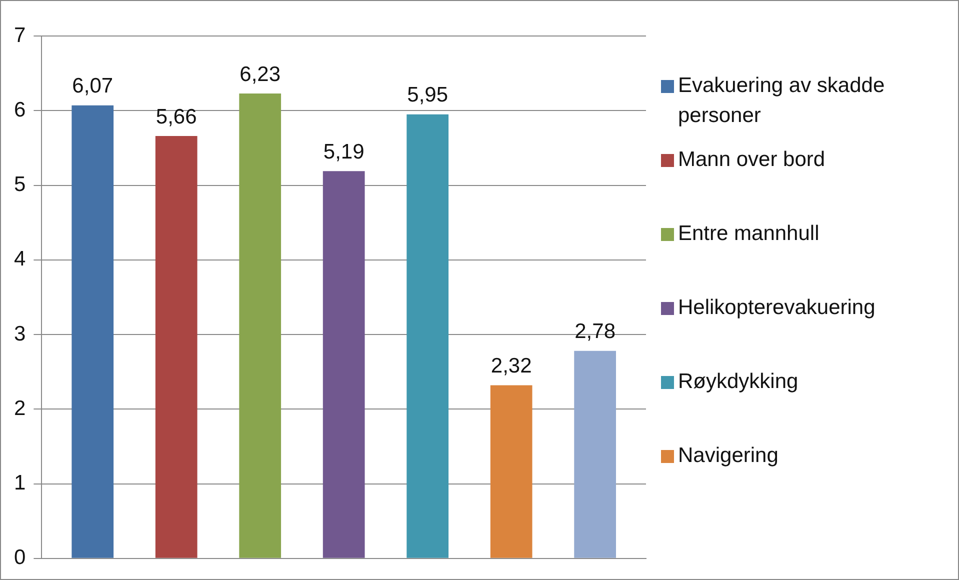  Describe the element at coordinates (176, 116) in the screenshot. I see `data-label: 5,66` at that location.